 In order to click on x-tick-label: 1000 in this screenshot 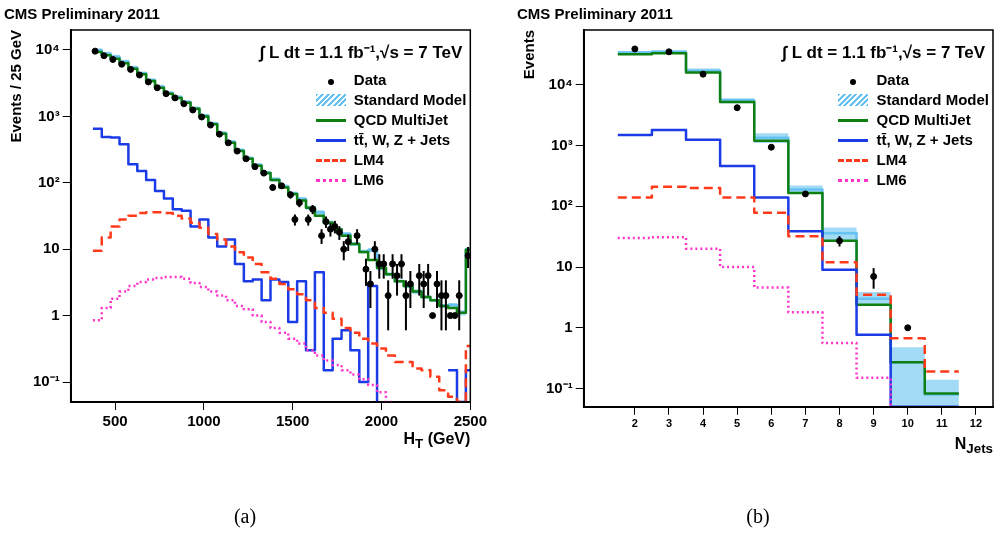, I will do `click(204, 421)`.